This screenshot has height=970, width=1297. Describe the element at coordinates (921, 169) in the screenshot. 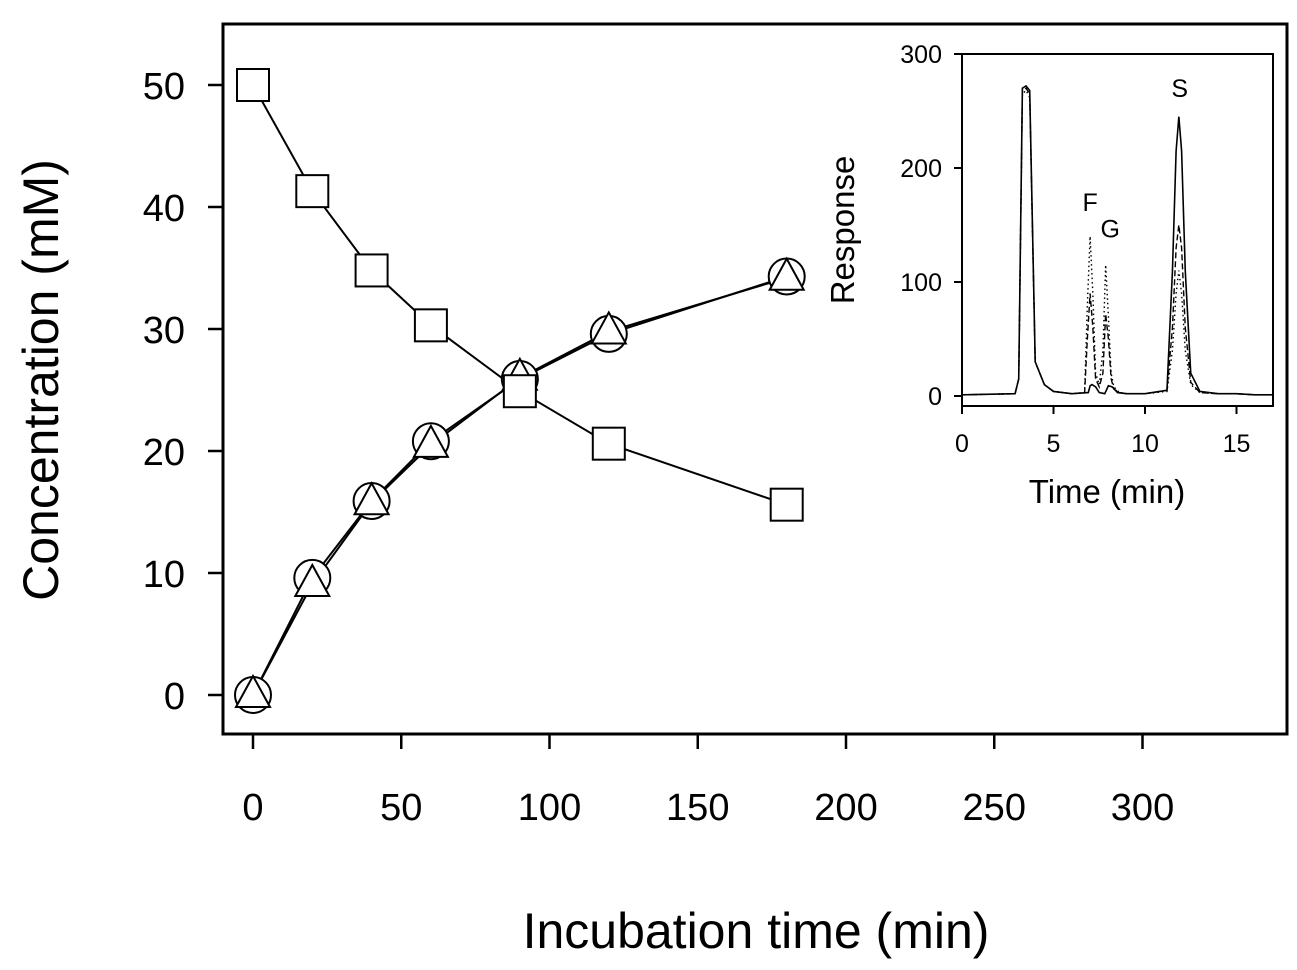

I see `inset-y-tick-label: 200` at that location.